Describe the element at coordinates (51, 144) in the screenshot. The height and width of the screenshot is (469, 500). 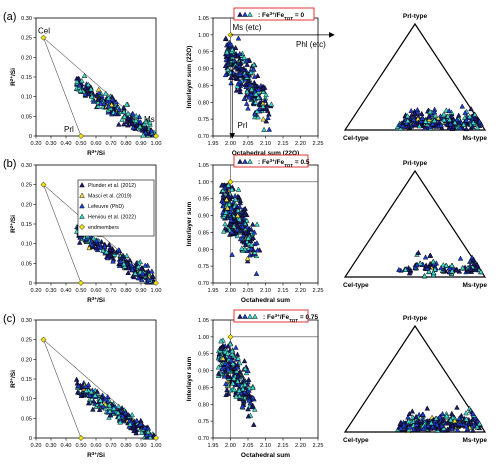
I see `x-tick-label: 0.30` at that location.